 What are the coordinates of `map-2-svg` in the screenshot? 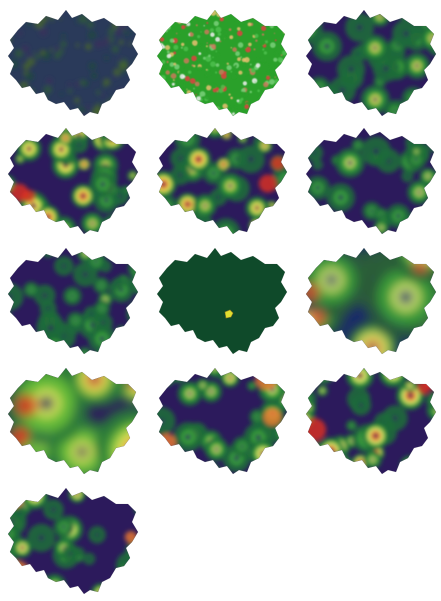 It's located at (222, 63).